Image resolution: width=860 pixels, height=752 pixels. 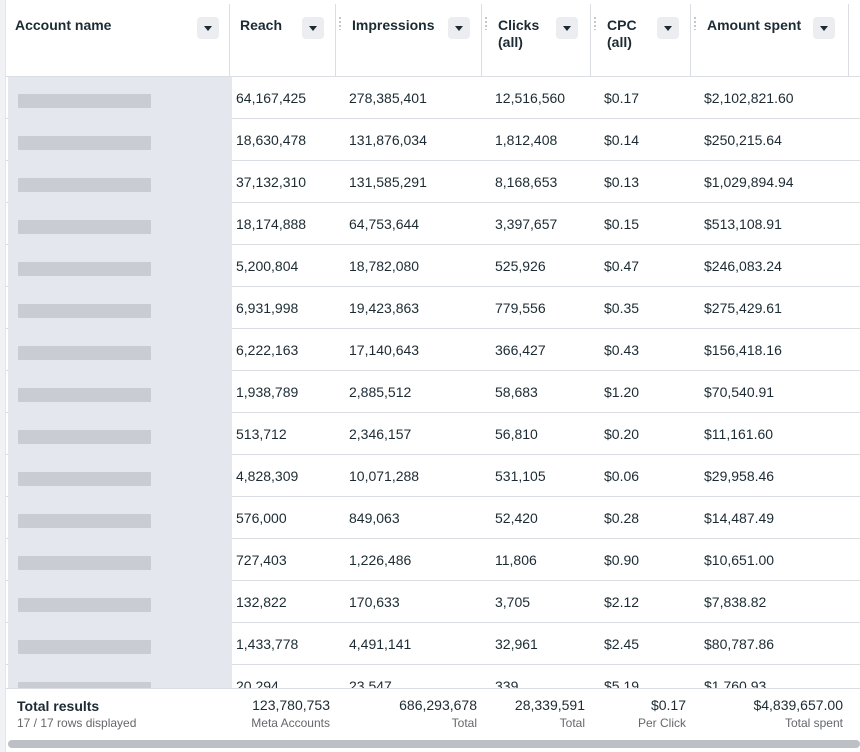 I want to click on header-clicks: Clicks (all), so click(x=536, y=40).